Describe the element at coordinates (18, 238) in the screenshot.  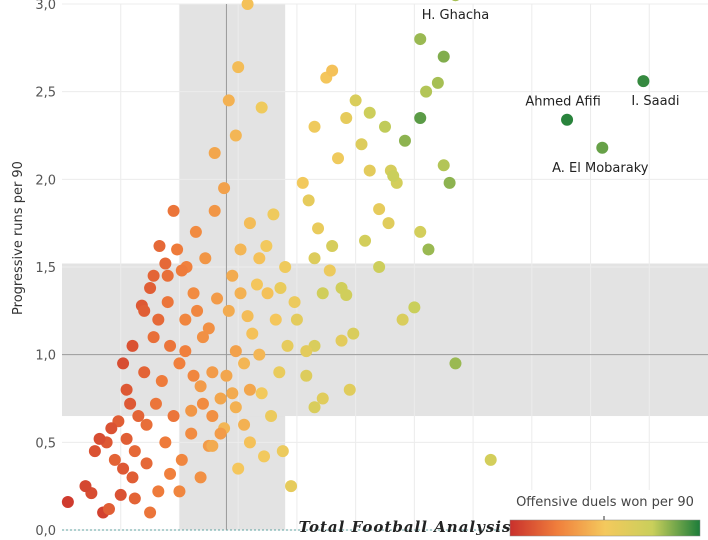
I see `y-axis-label: Progressive runs per 90` at that location.